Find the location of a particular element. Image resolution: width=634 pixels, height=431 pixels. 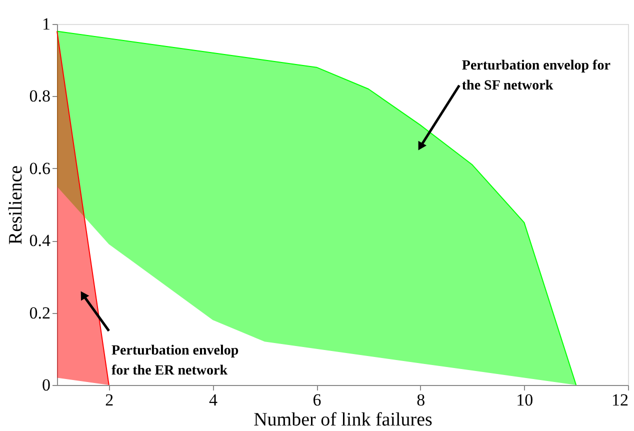

y-tick-label: 0.8 is located at coordinates (39, 96).